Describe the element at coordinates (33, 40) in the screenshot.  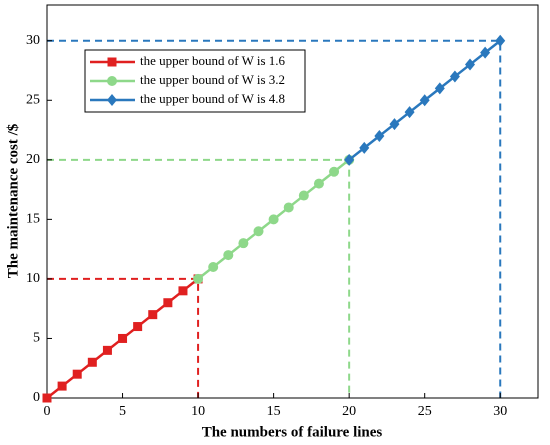
I see `y-tick-label: 30` at that location.